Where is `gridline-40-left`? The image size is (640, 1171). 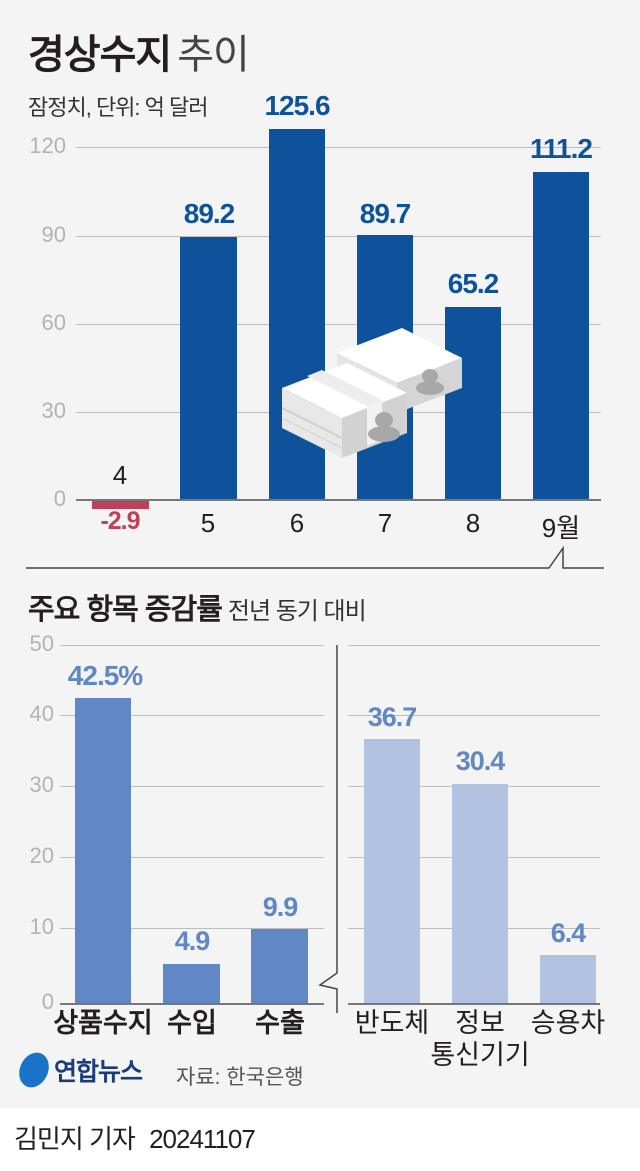
gridline-40-left is located at coordinates (192, 715).